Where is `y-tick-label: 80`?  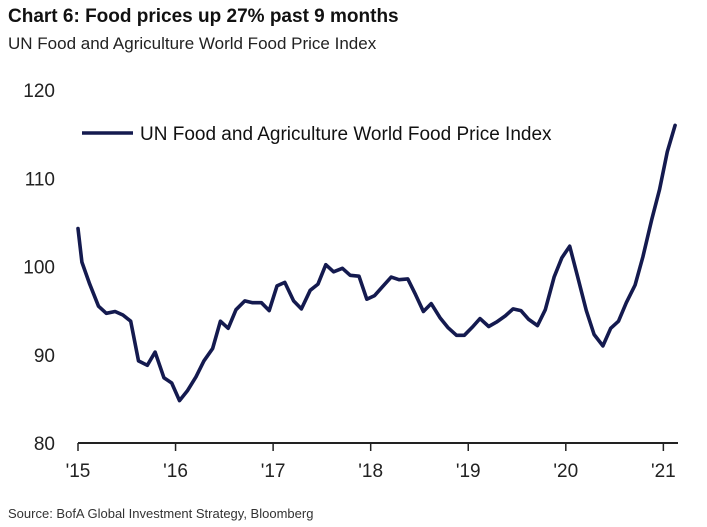
y-tick-label: 80 is located at coordinates (44, 444).